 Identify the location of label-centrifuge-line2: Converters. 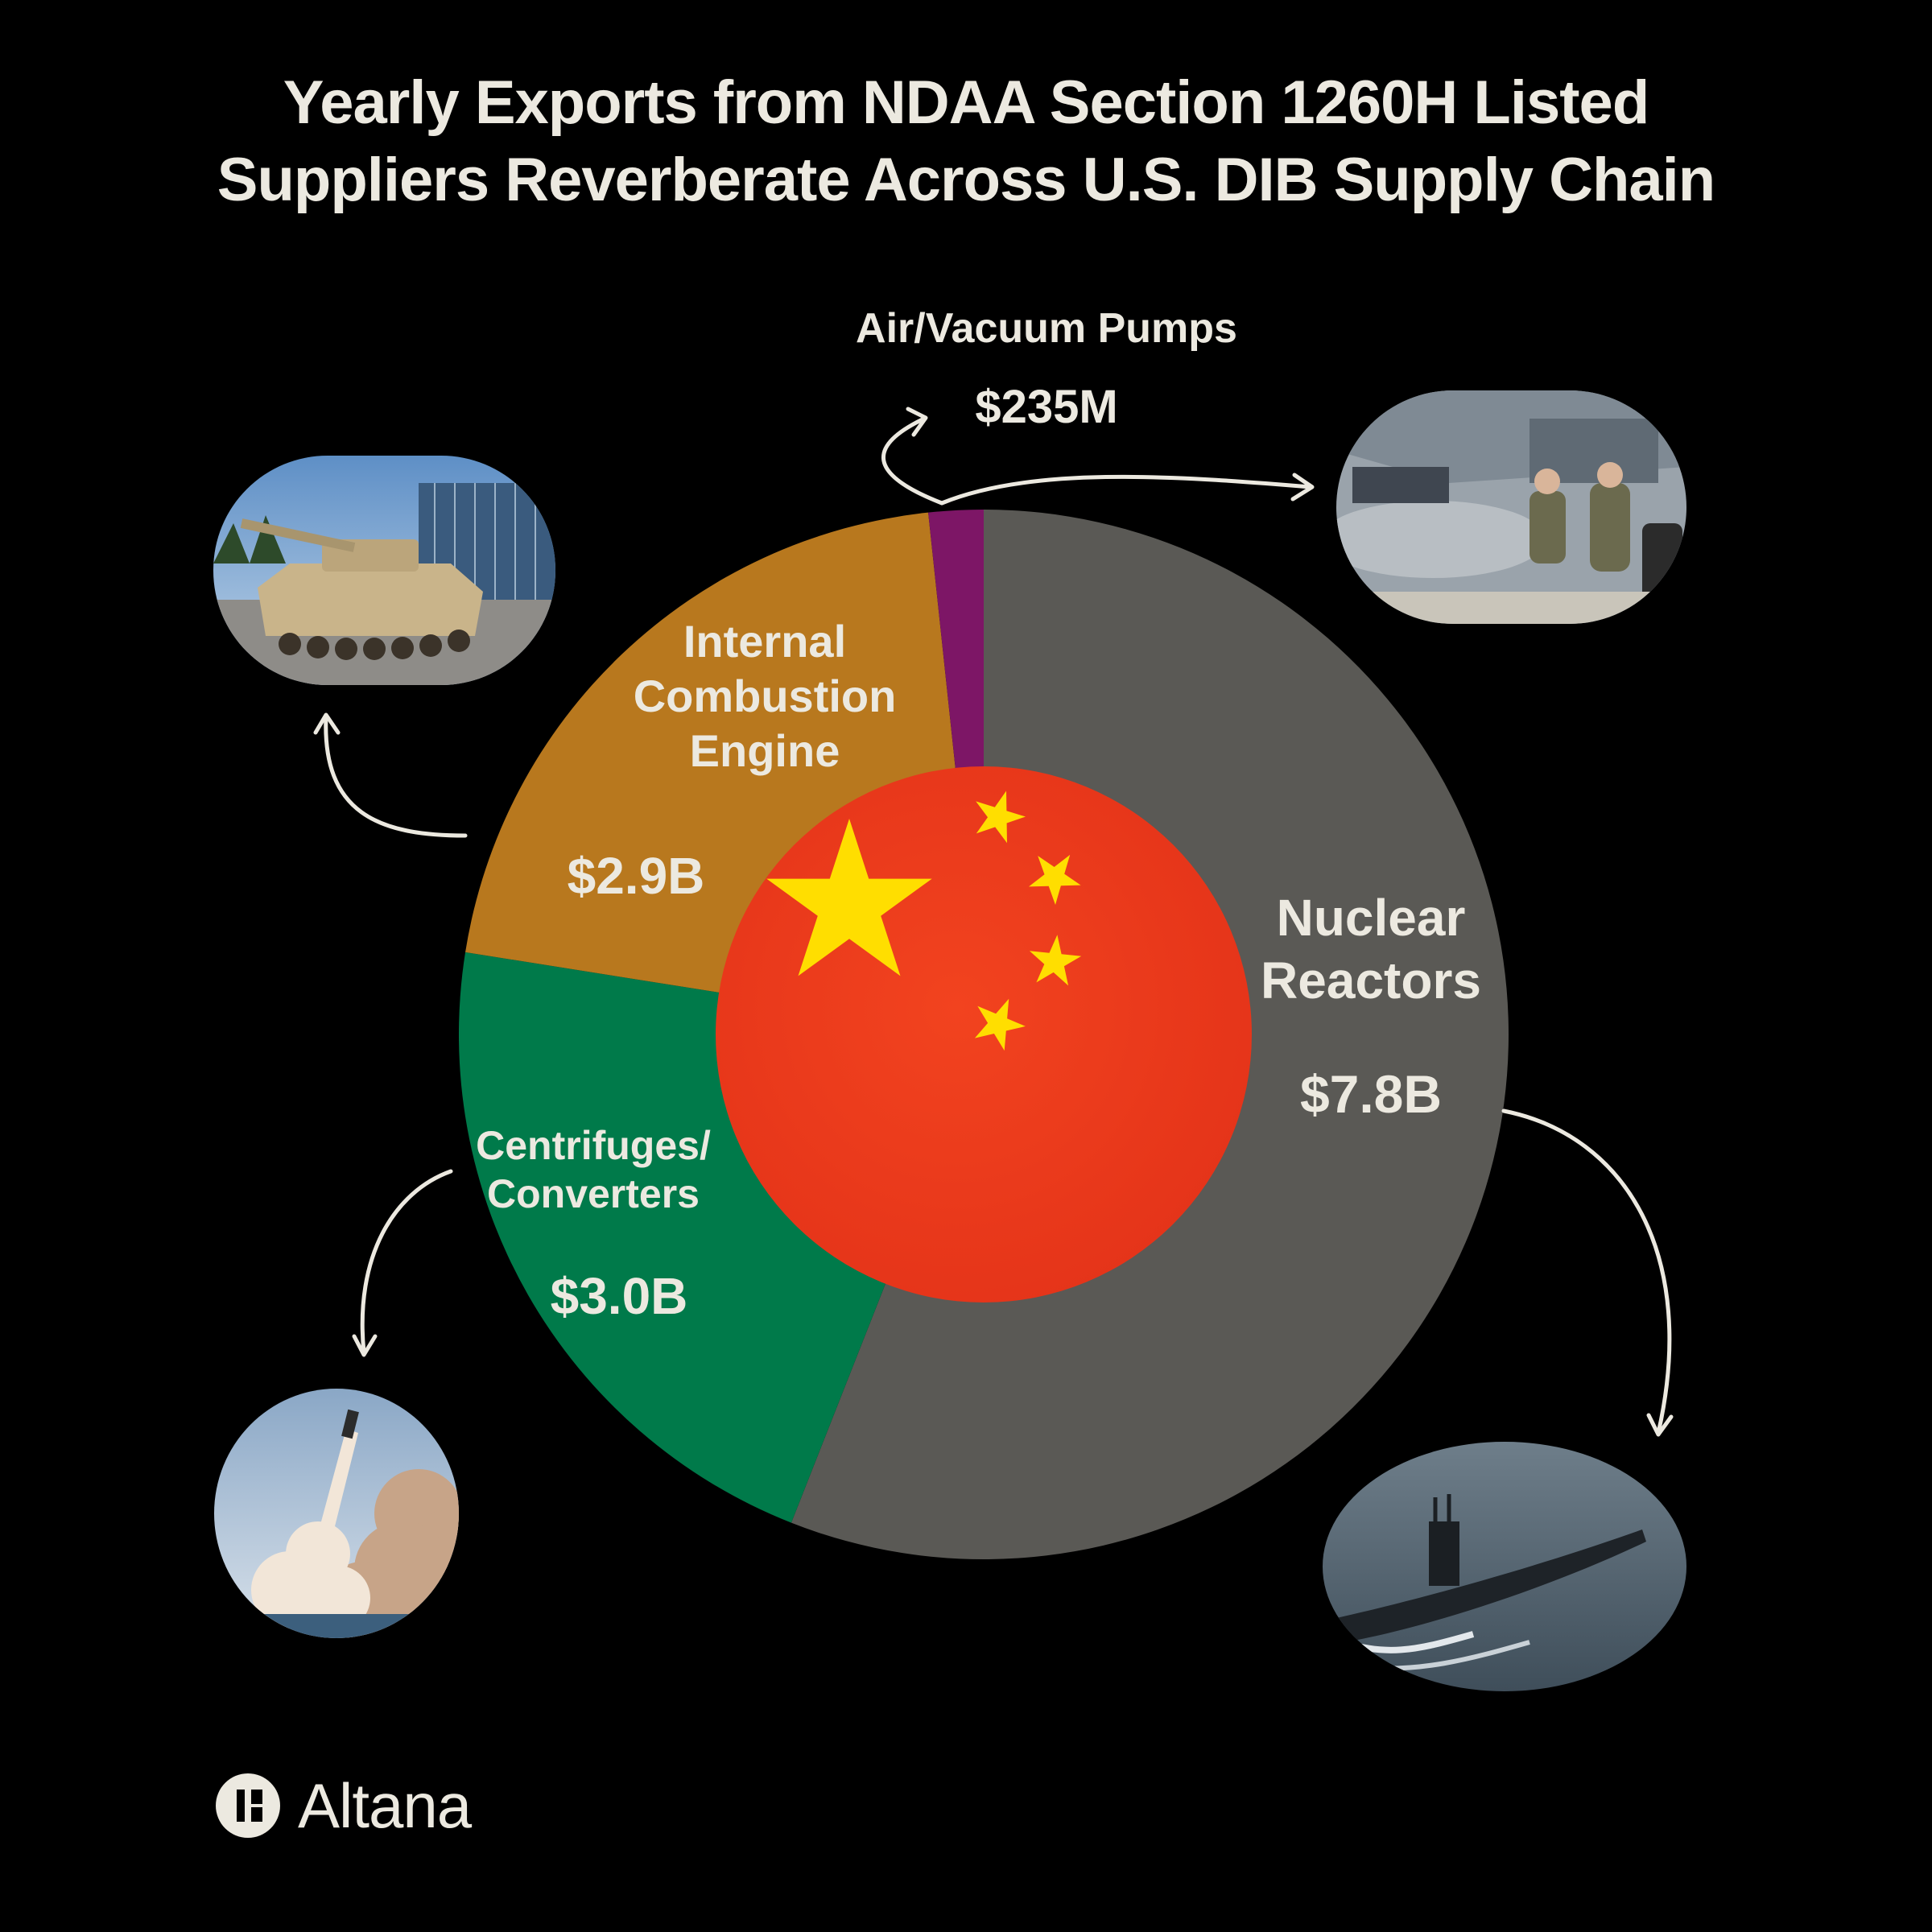
(593, 1193).